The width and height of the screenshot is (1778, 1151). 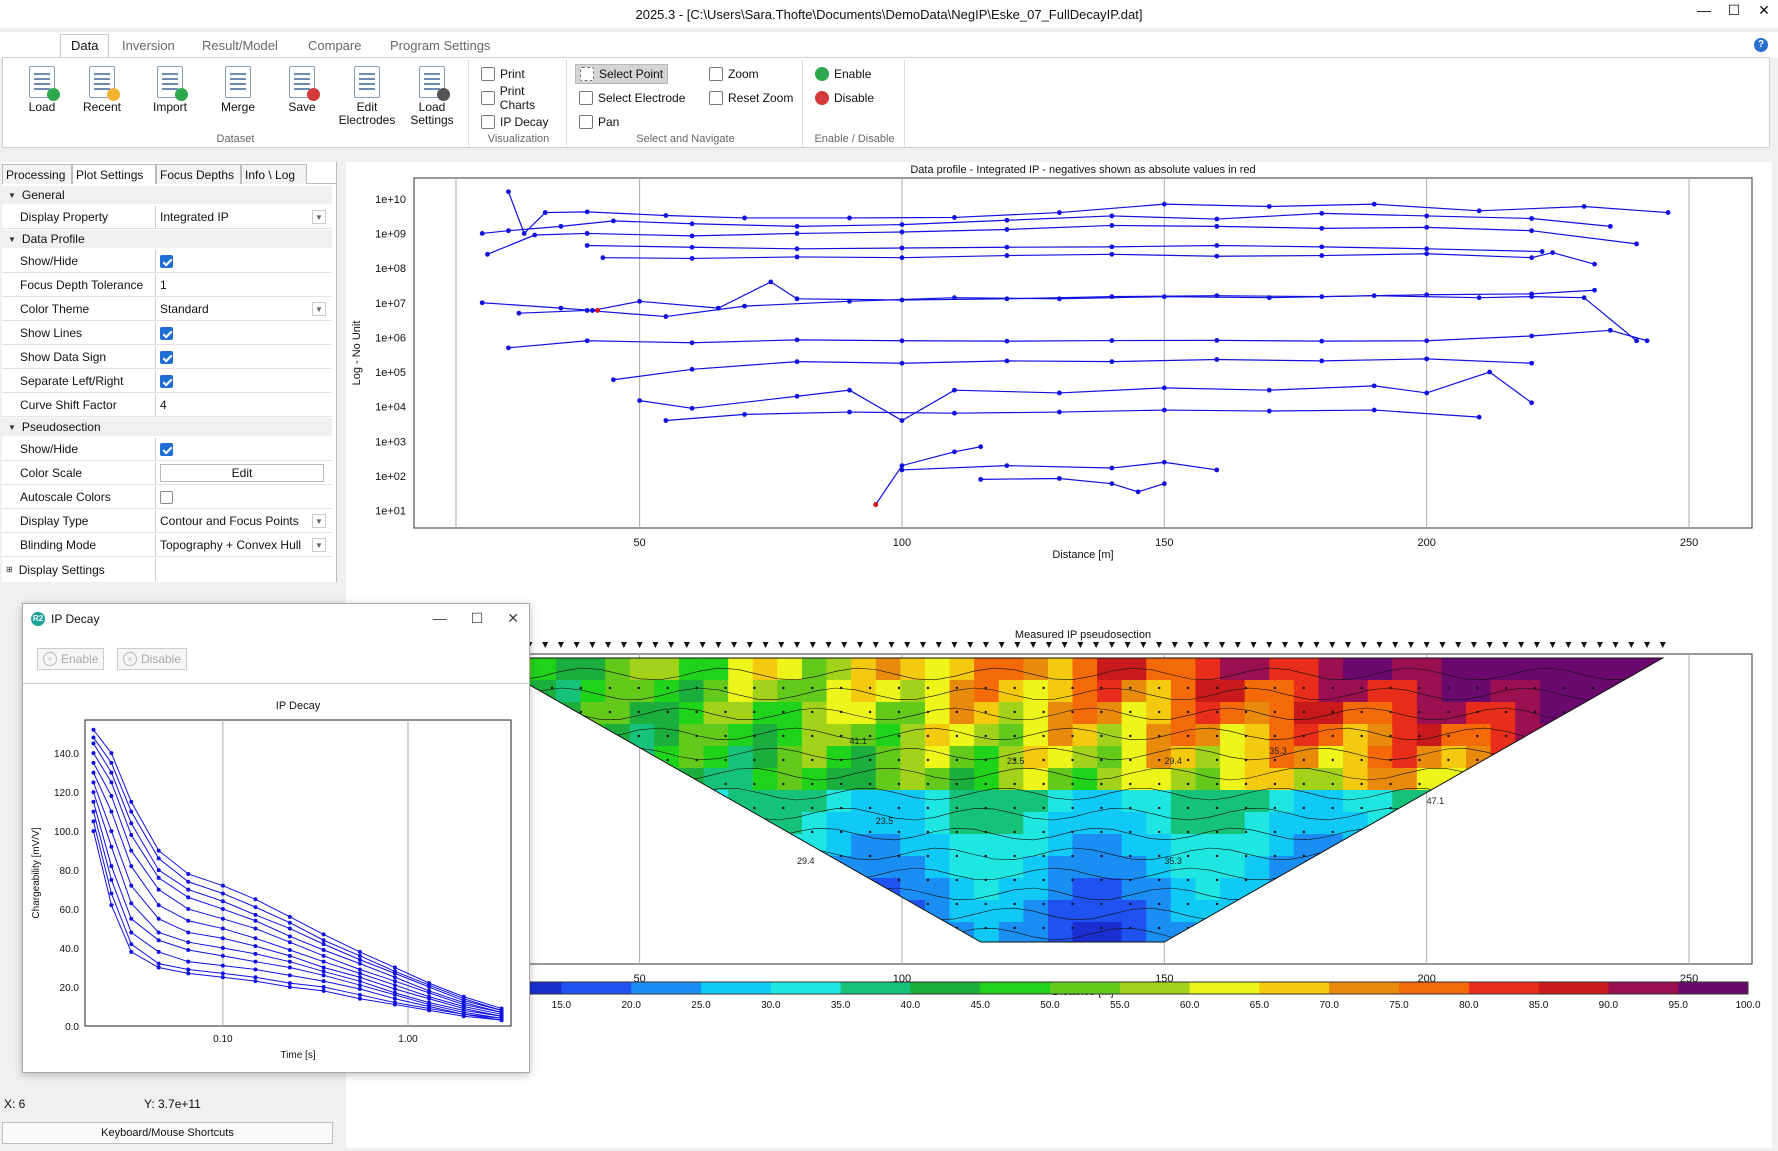 I want to click on select-point-button: Select Point, so click(x=622, y=74).